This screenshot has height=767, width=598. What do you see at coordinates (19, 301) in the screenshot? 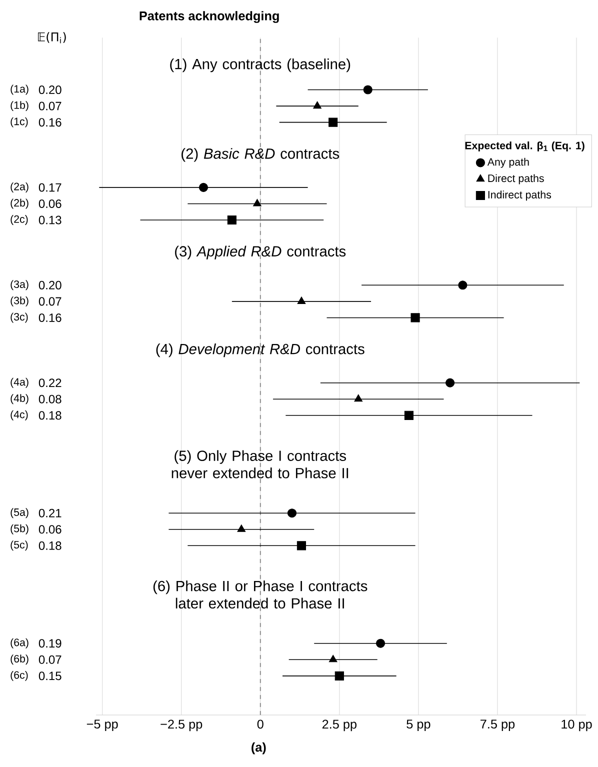
I see `y-tick-label: (3b)` at bounding box center [19, 301].